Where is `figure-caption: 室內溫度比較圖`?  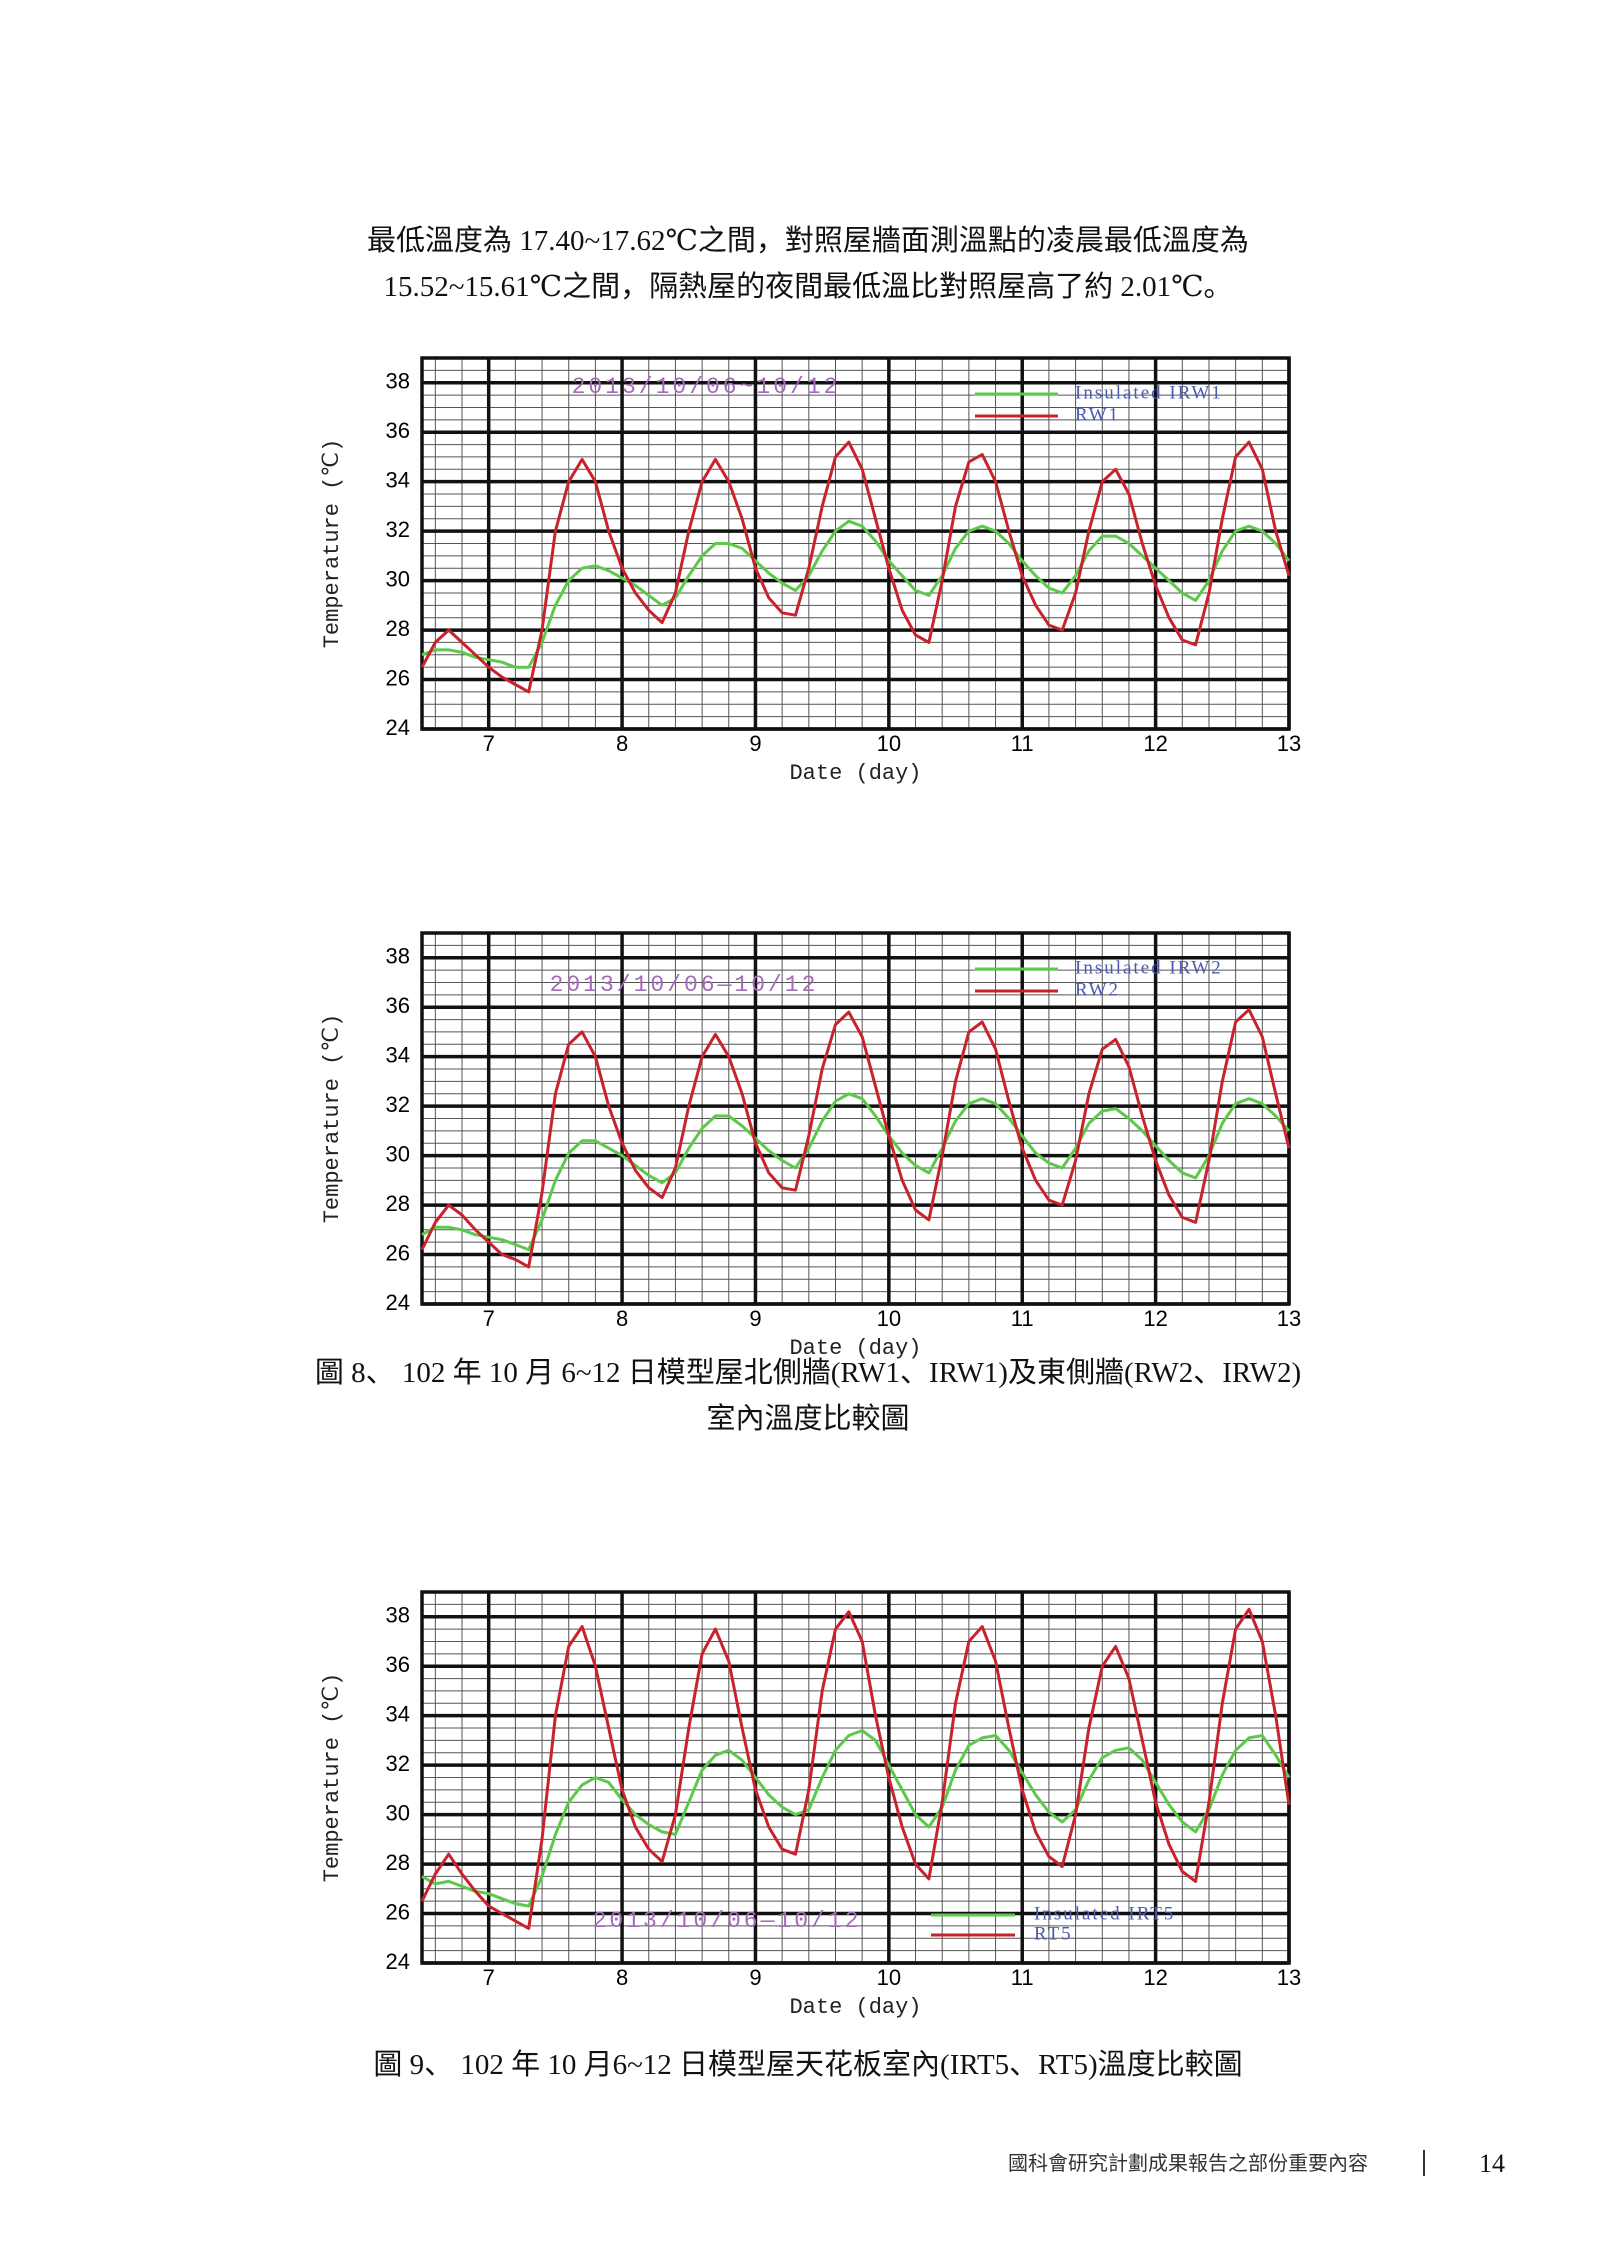 figure-caption: 室內溫度比較圖 is located at coordinates (807, 1418).